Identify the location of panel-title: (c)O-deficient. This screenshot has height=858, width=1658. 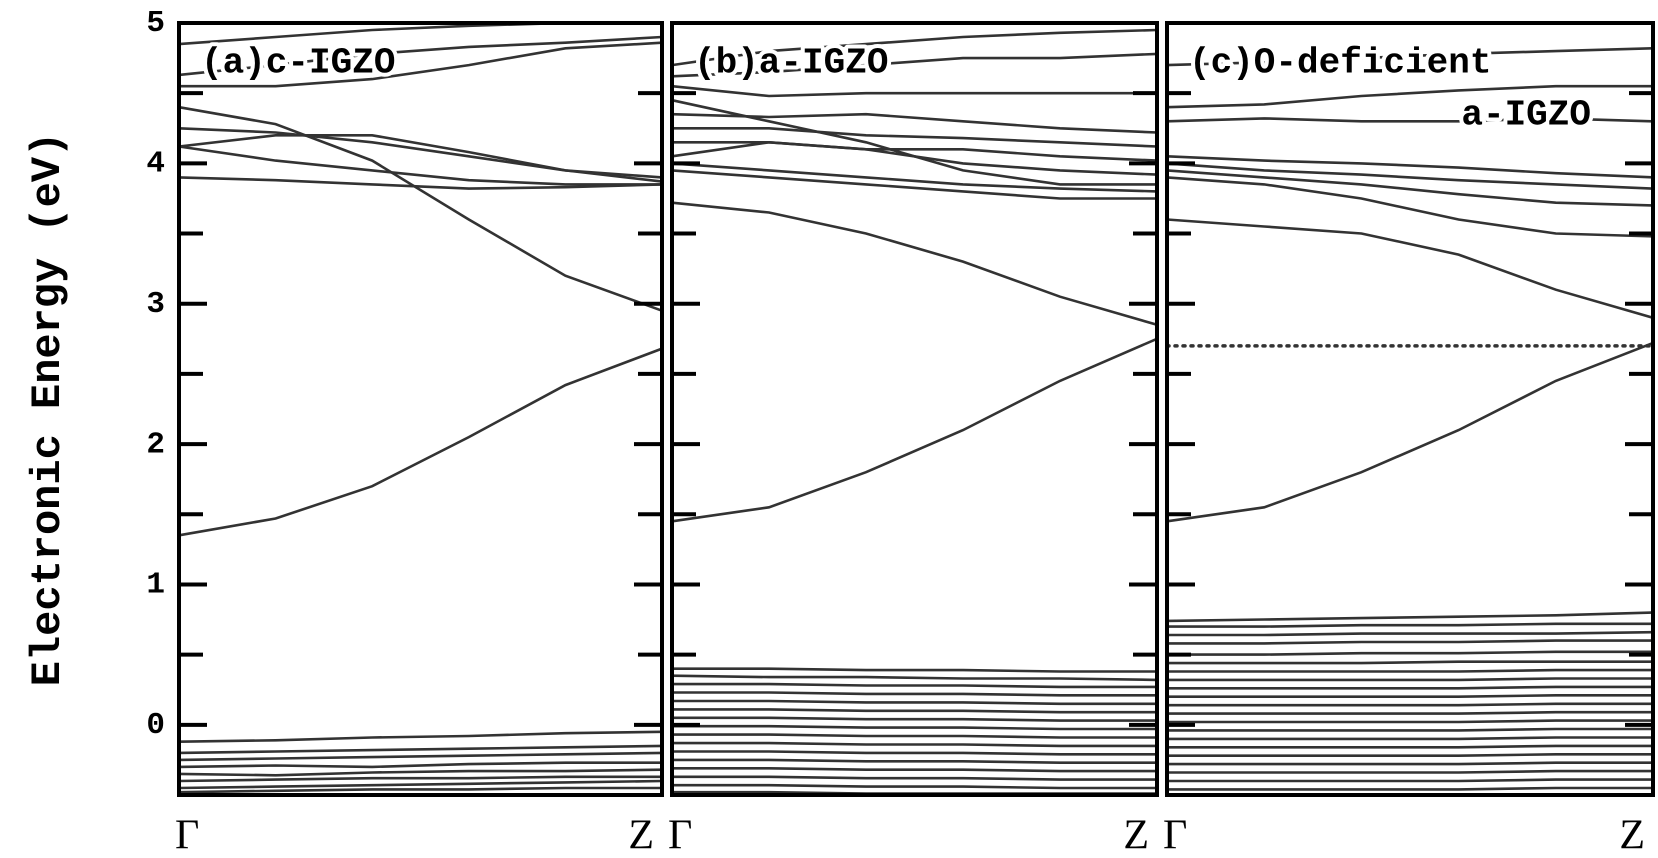
(1340, 63).